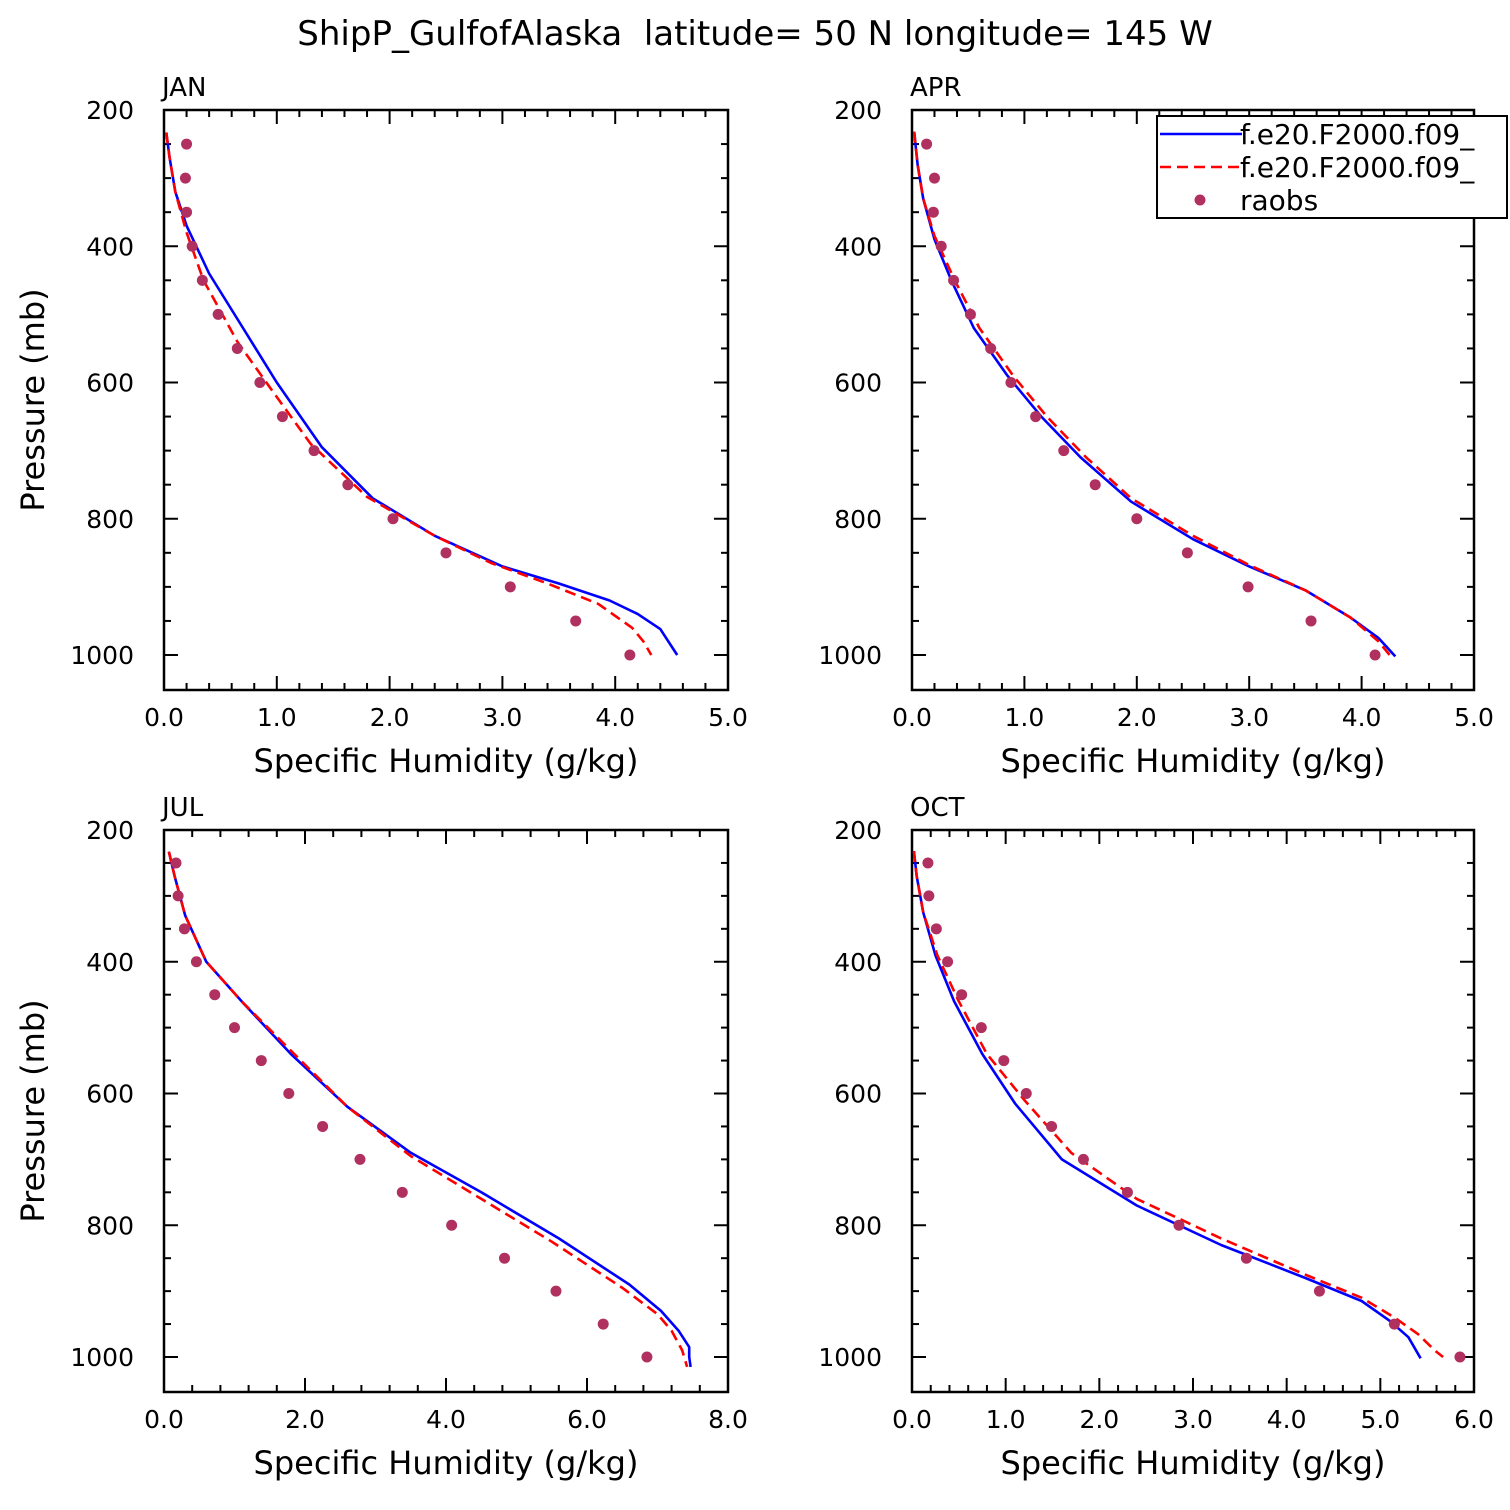 This screenshot has height=1510, width=1510. I want to click on legend-item: f.e20.F2000.f09_, so click(1317, 167).